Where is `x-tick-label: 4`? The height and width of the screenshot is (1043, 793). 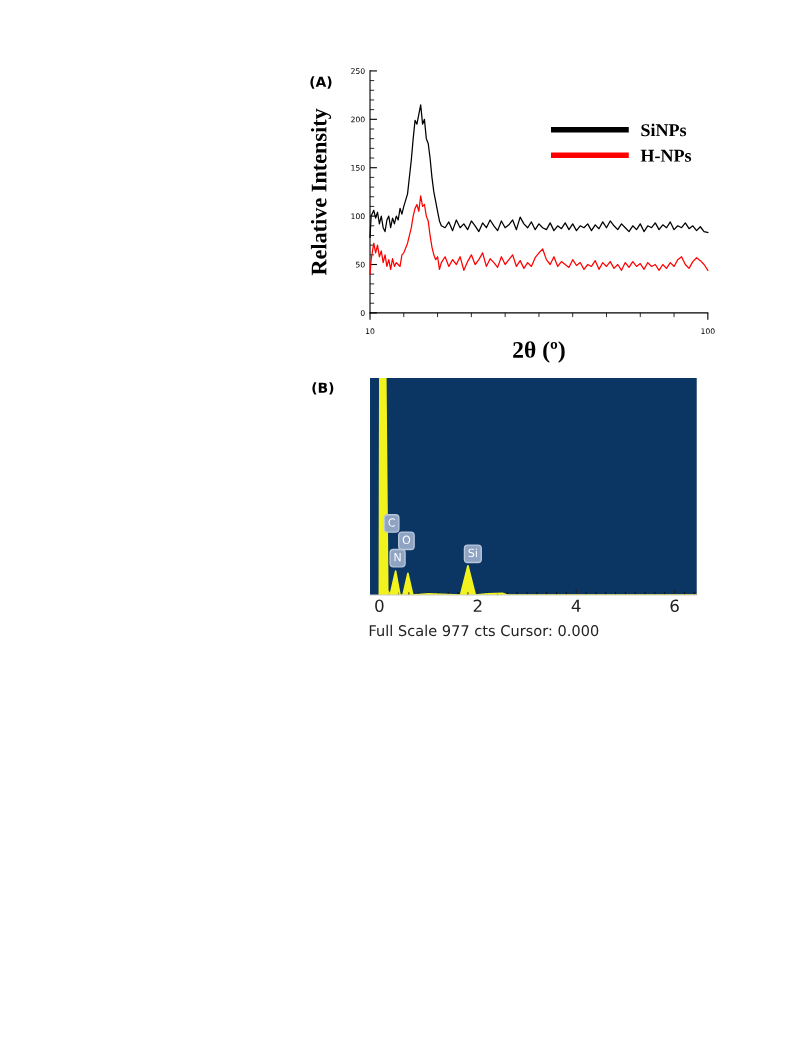
x-tick-label: 4 is located at coordinates (576, 605).